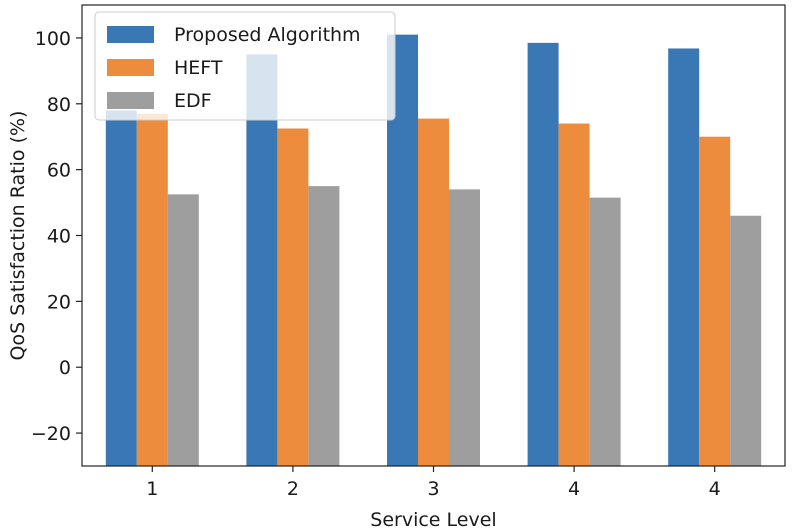 This screenshot has width=800, height=531. Describe the element at coordinates (193, 101) in the screenshot. I see `legend-label: EDF` at that location.